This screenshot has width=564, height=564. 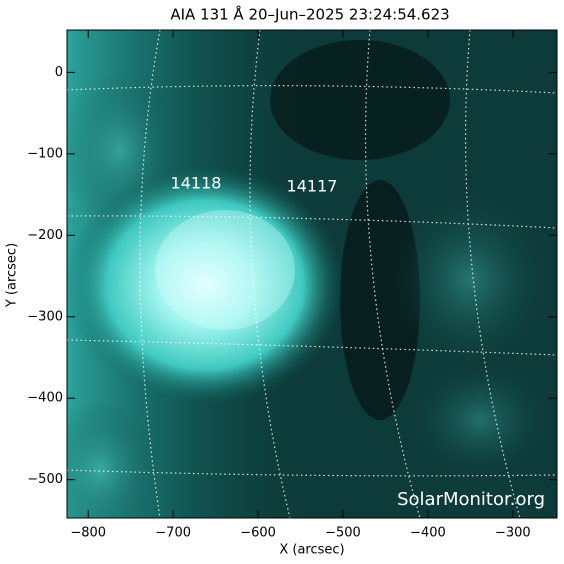 I want to click on x-tick-label: −700, so click(x=173, y=533).